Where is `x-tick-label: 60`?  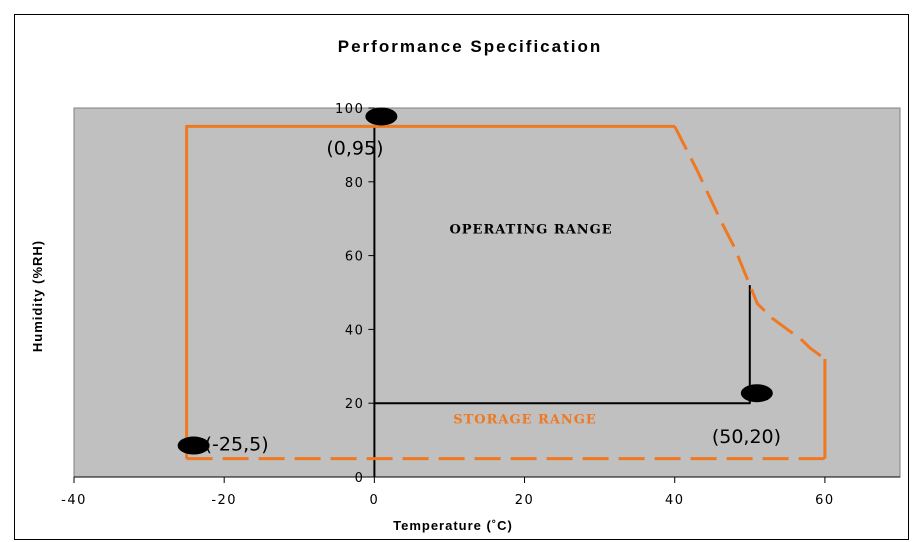 x-tick-label: 60 is located at coordinates (825, 500).